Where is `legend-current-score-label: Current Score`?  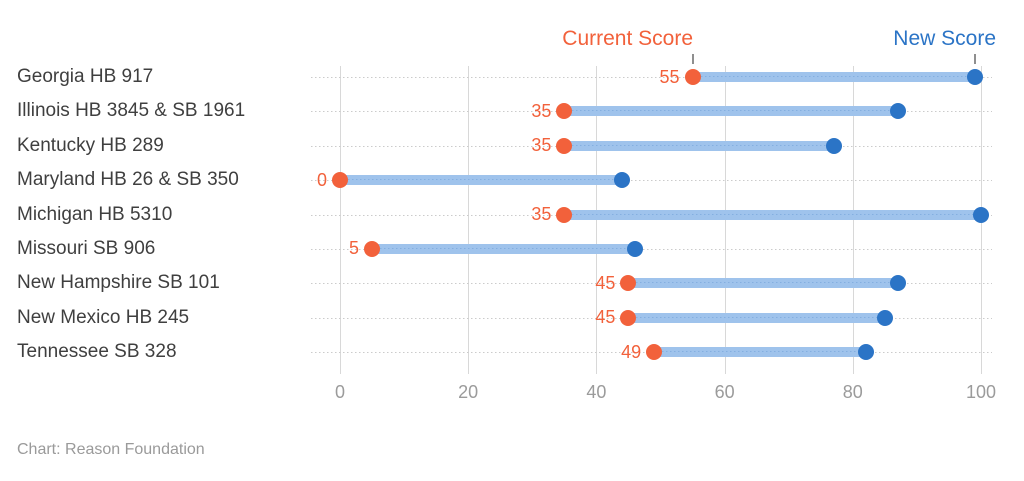
legend-current-score-label: Current Score is located at coordinates (627, 38).